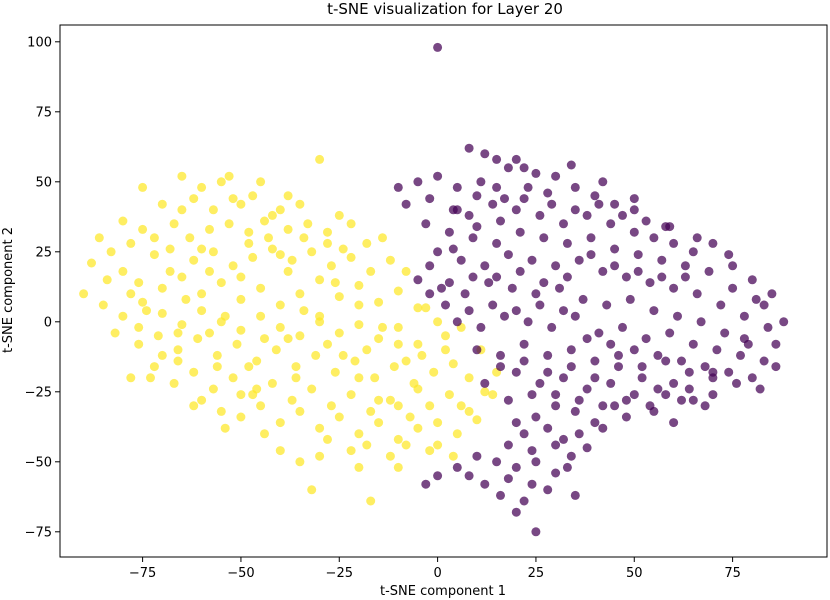 Image resolution: width=830 pixels, height=600 pixels. What do you see at coordinates (43, 112) in the screenshot?
I see `y-tick-label: 75` at bounding box center [43, 112].